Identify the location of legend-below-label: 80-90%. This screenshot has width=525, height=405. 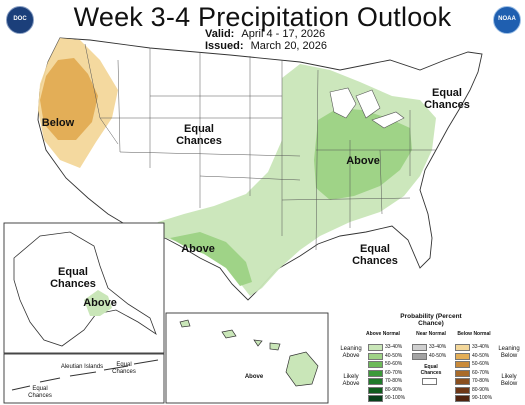
(481, 389).